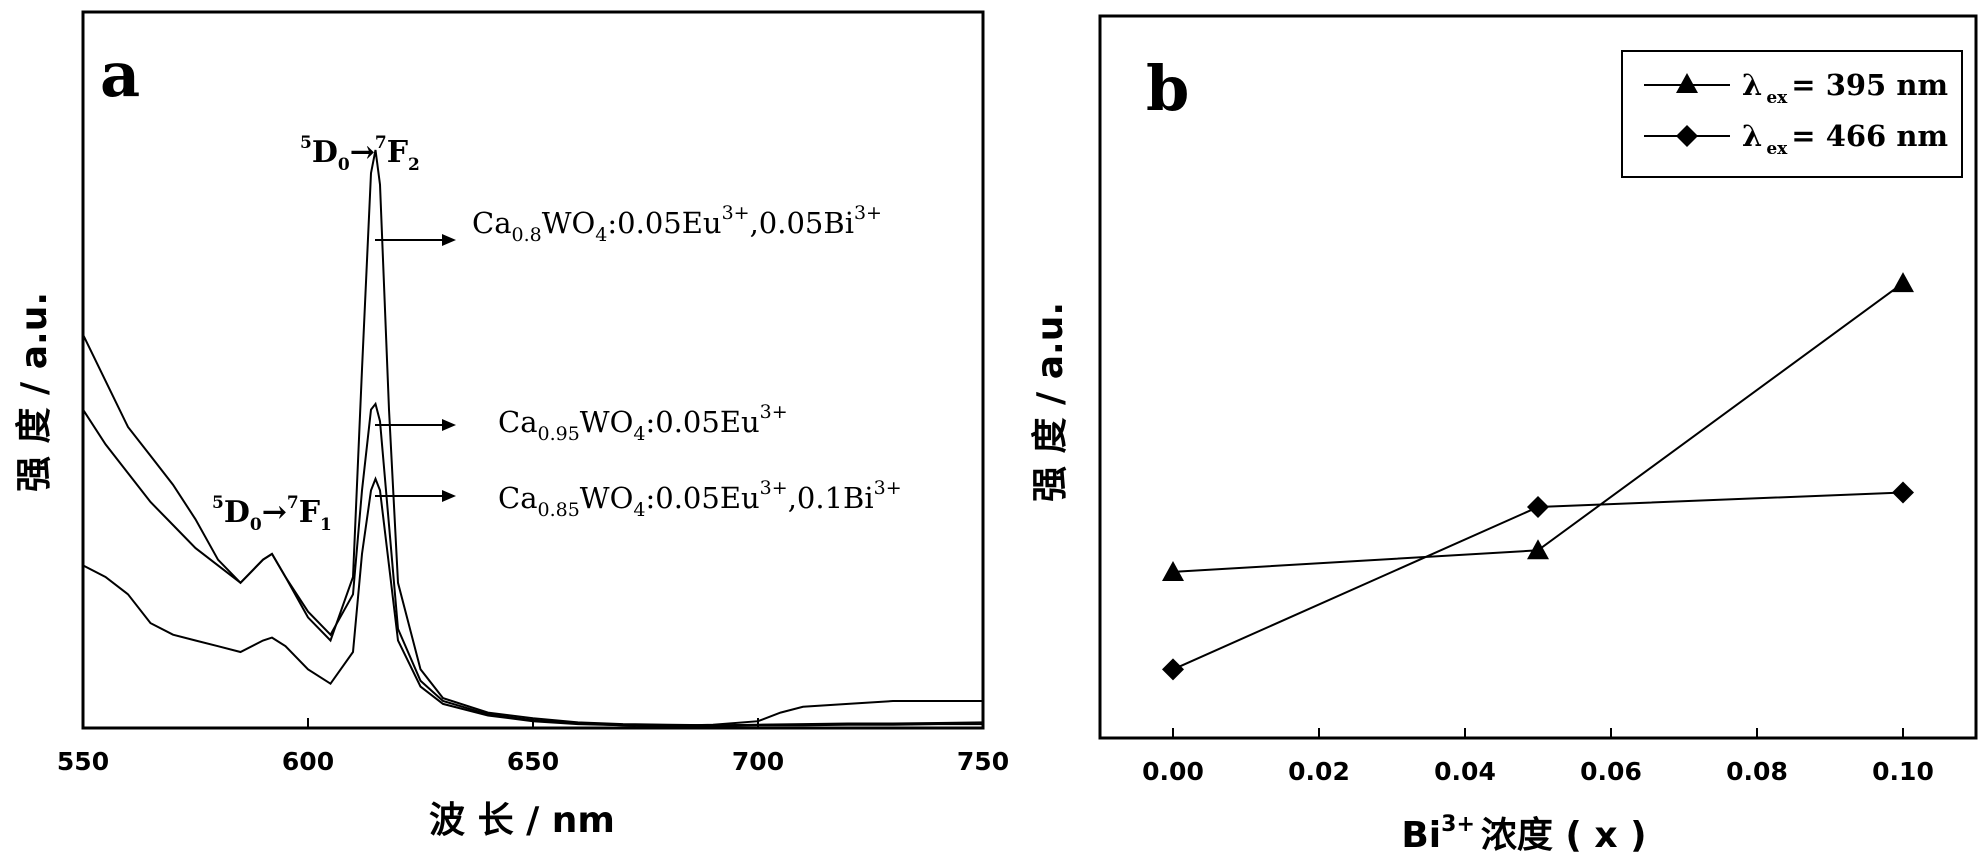 The image size is (1982, 863). Describe the element at coordinates (522, 820) in the screenshot. I see `x-axis-label-a: 波 长 / nm` at that location.